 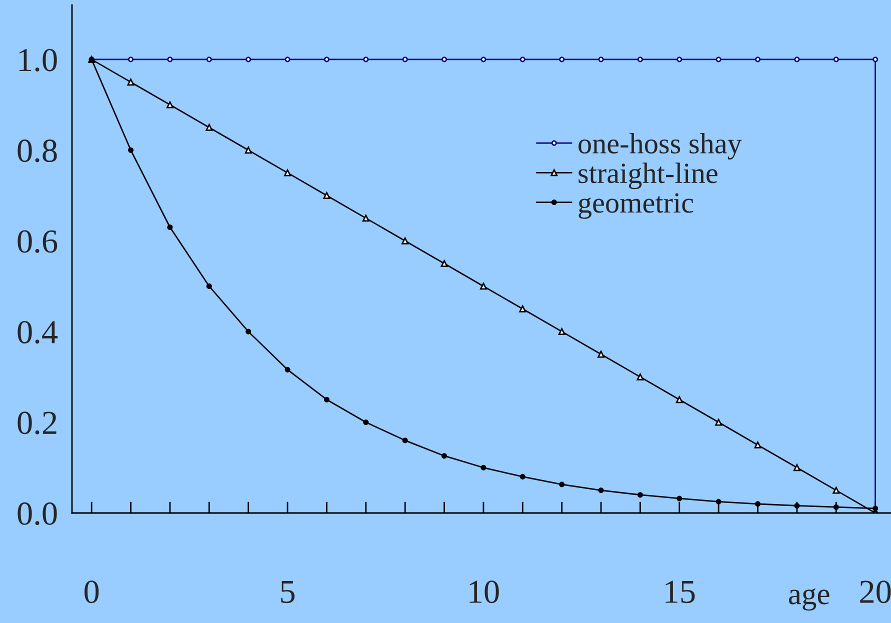 I want to click on legend-label: straight-line, so click(x=648, y=176).